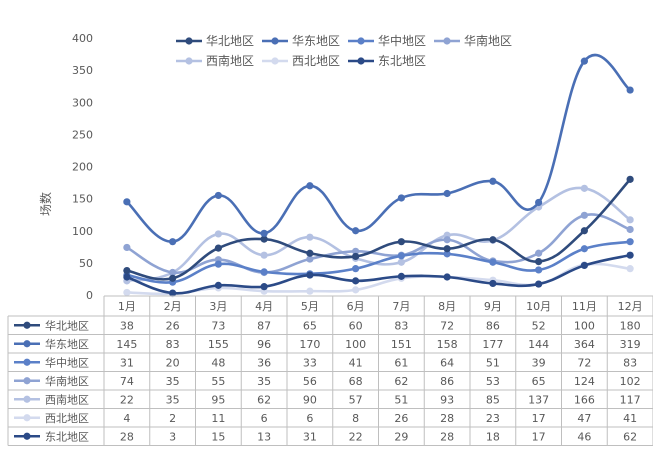 This screenshot has width=653, height=456. Describe the element at coordinates (218, 362) in the screenshot. I see `table-cell: 48` at that location.